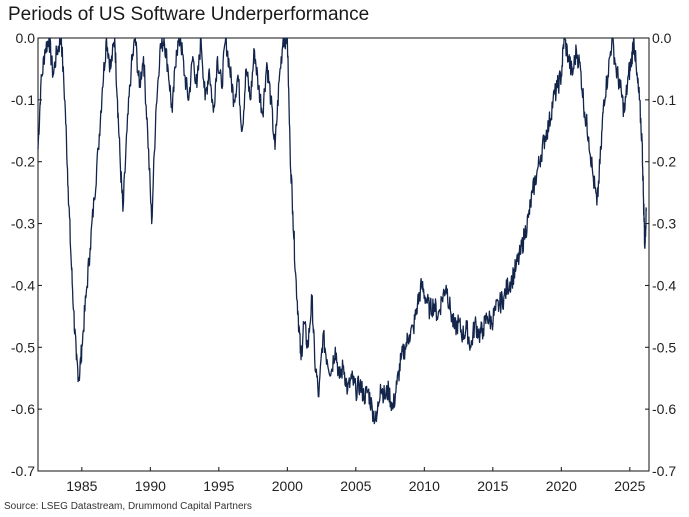 Image resolution: width=689 pixels, height=517 pixels. Describe the element at coordinates (664, 162) in the screenshot. I see `y-tick-label-right: -0.2` at that location.